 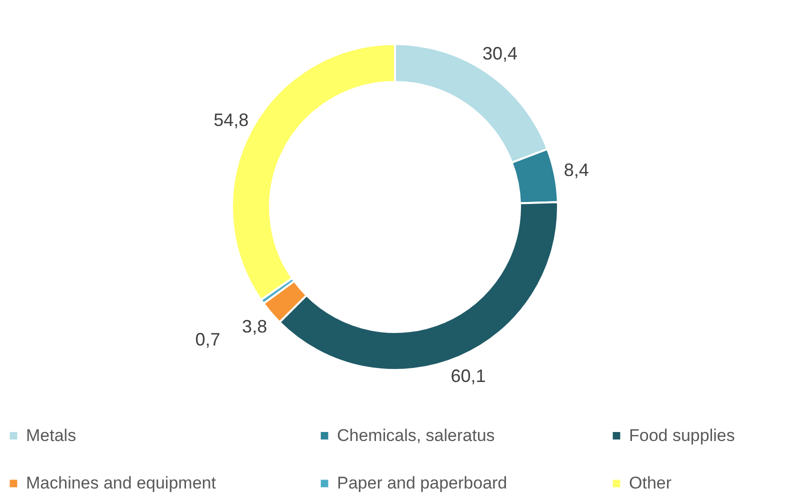 What do you see at coordinates (500, 54) in the screenshot?
I see `data-label: 30,4` at bounding box center [500, 54].